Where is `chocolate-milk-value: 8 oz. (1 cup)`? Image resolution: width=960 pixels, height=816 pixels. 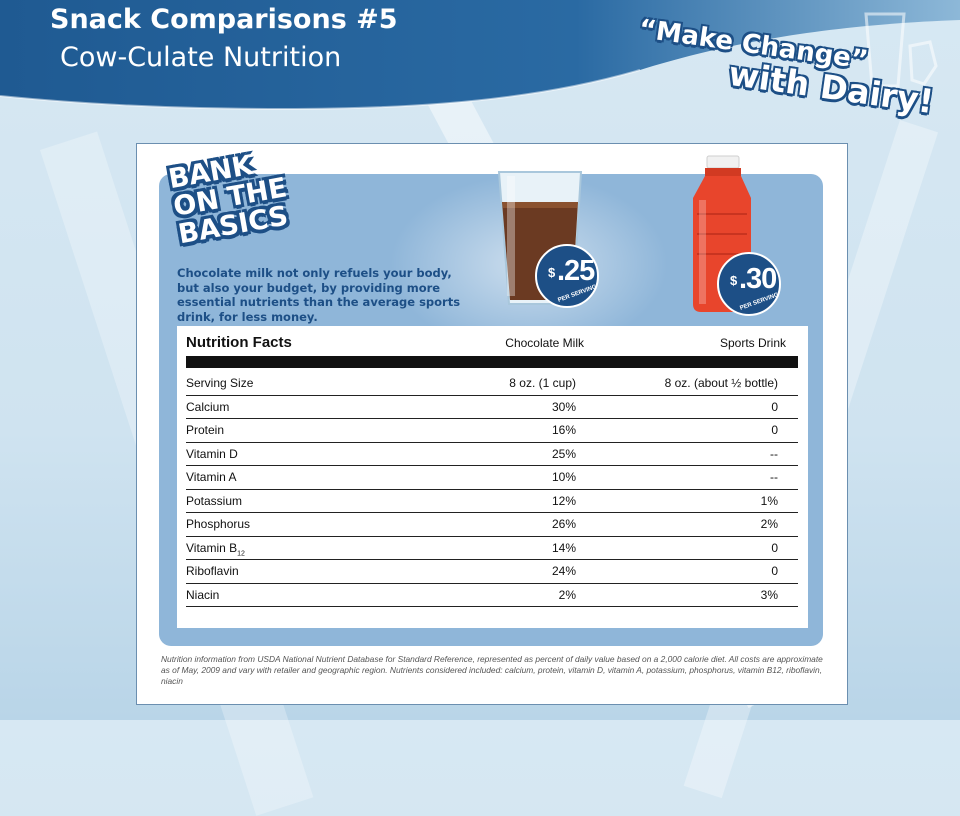
chocolate-milk-value: 8 oz. (1 cup) is located at coordinates (542, 383).